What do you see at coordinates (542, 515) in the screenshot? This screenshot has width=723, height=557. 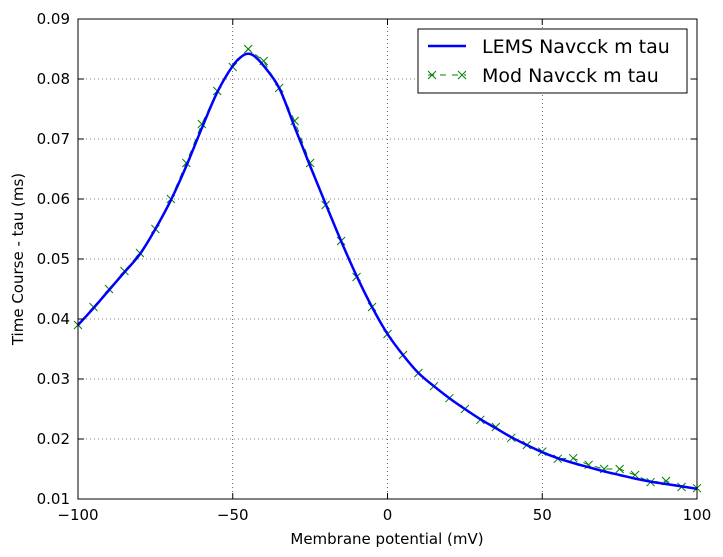 I see `x-tick-label: 50` at bounding box center [542, 515].